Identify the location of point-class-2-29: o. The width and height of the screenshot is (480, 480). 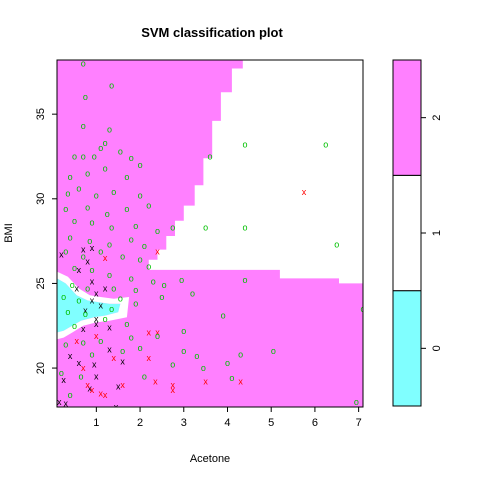
(111, 228).